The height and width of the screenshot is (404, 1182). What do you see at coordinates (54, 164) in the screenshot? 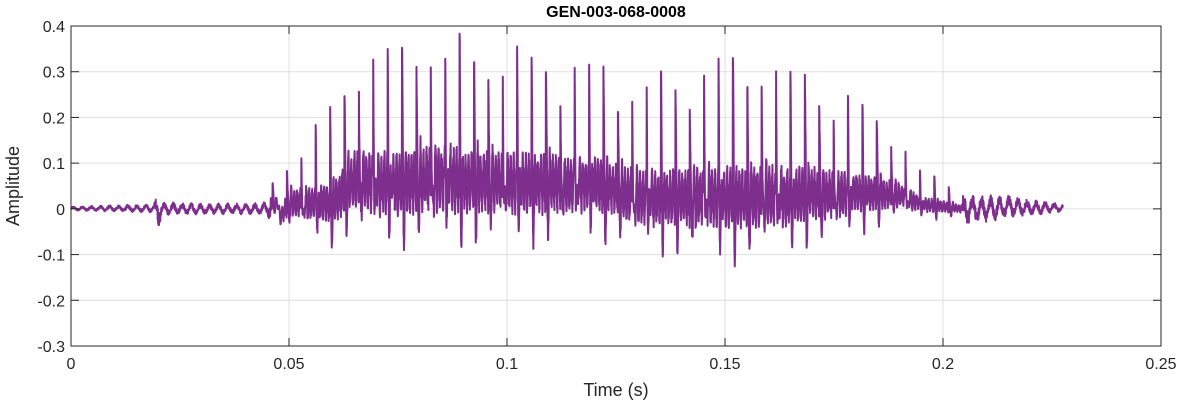
I see `y-tick-label: 0.1` at bounding box center [54, 164].